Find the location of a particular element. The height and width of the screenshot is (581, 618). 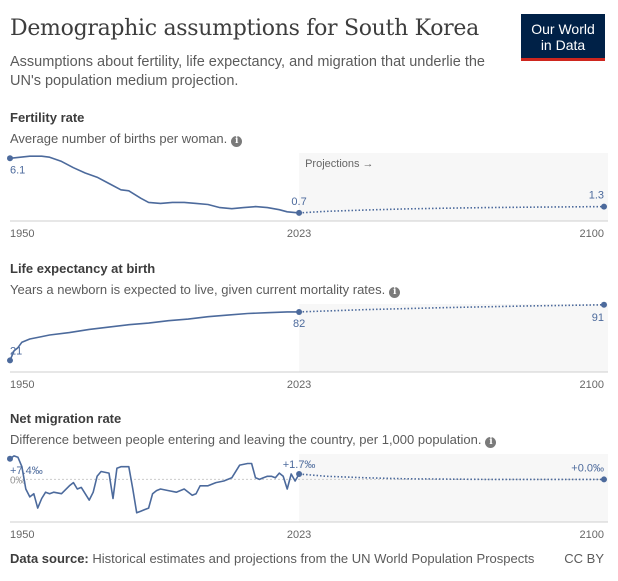

projections-label: Projections → is located at coordinates (339, 164).